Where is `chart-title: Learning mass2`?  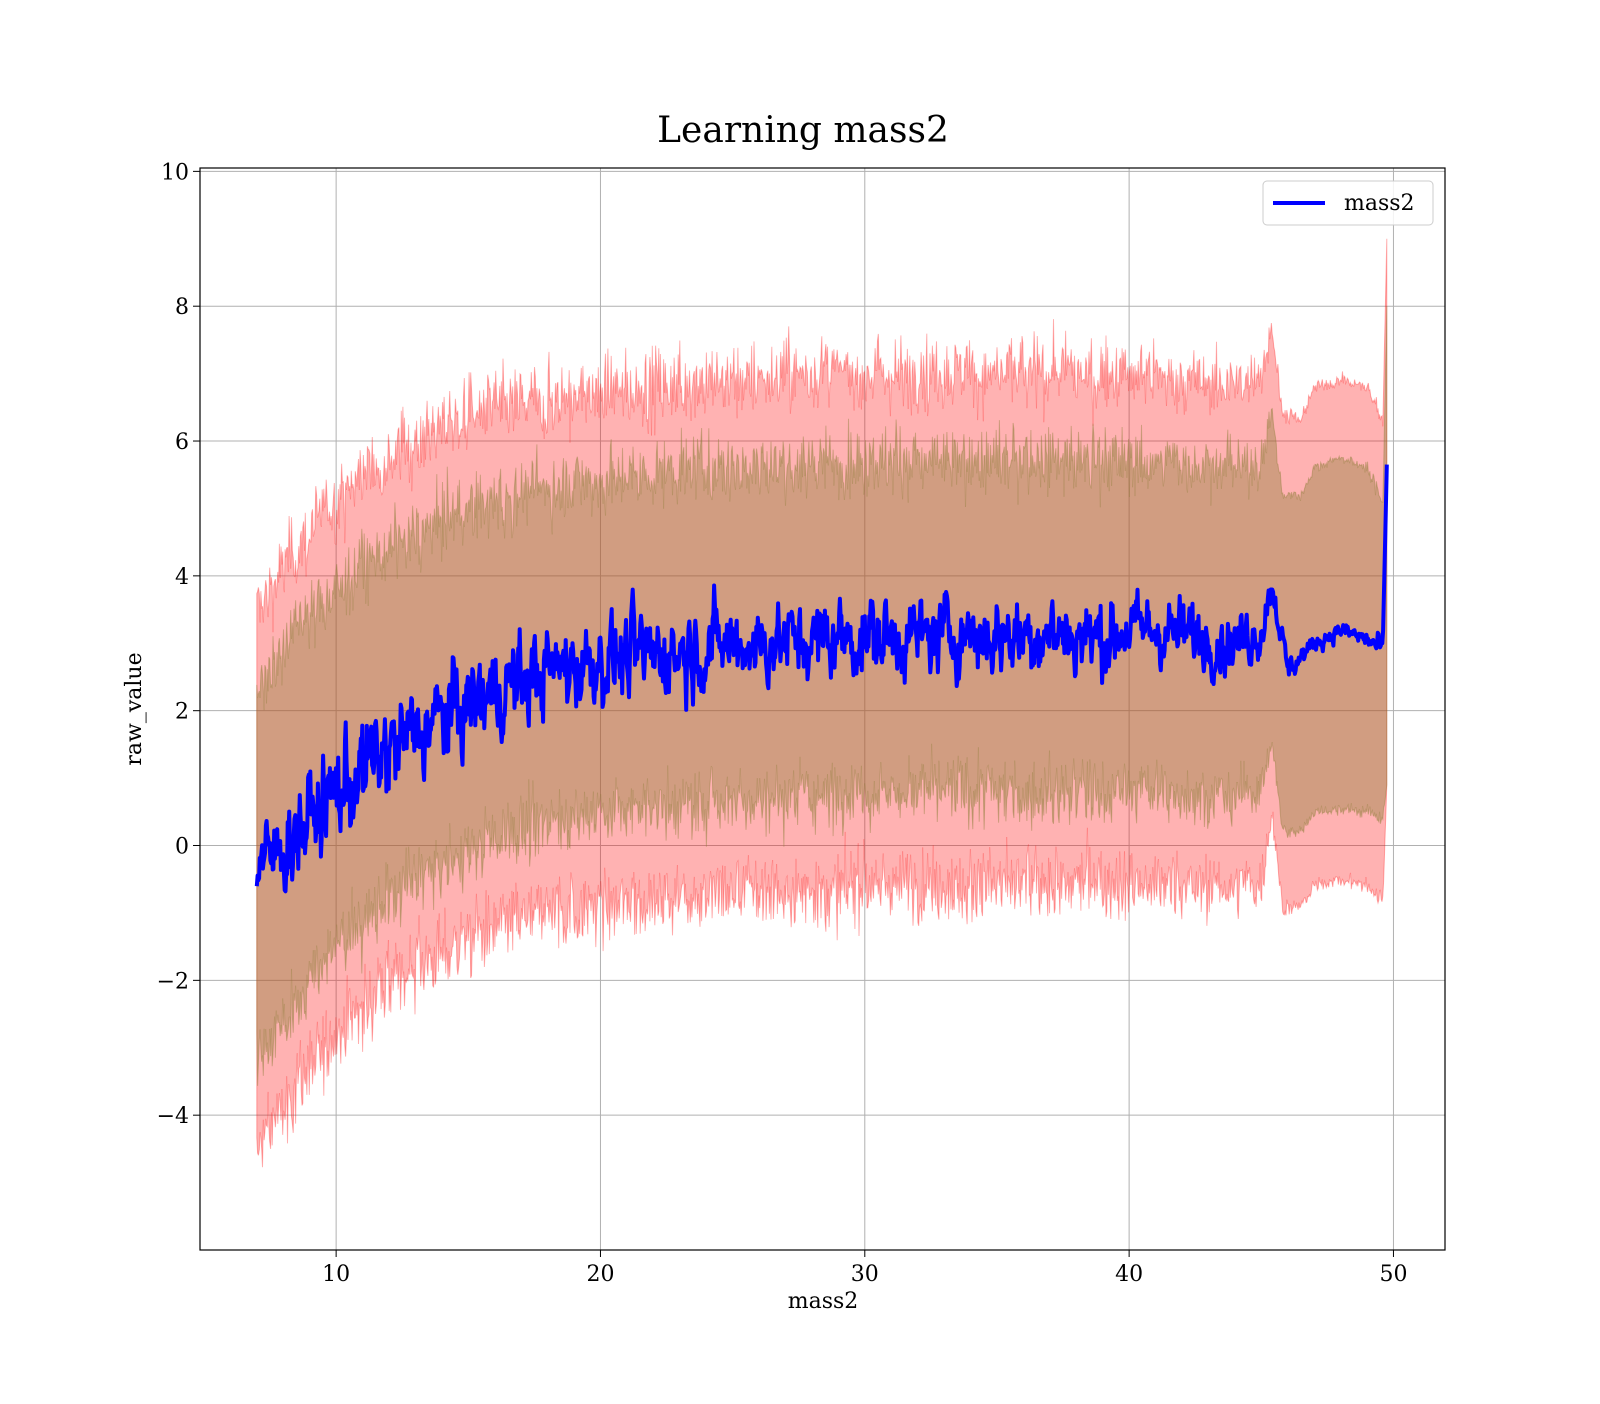 chart-title: Learning mass2 is located at coordinates (803, 130).